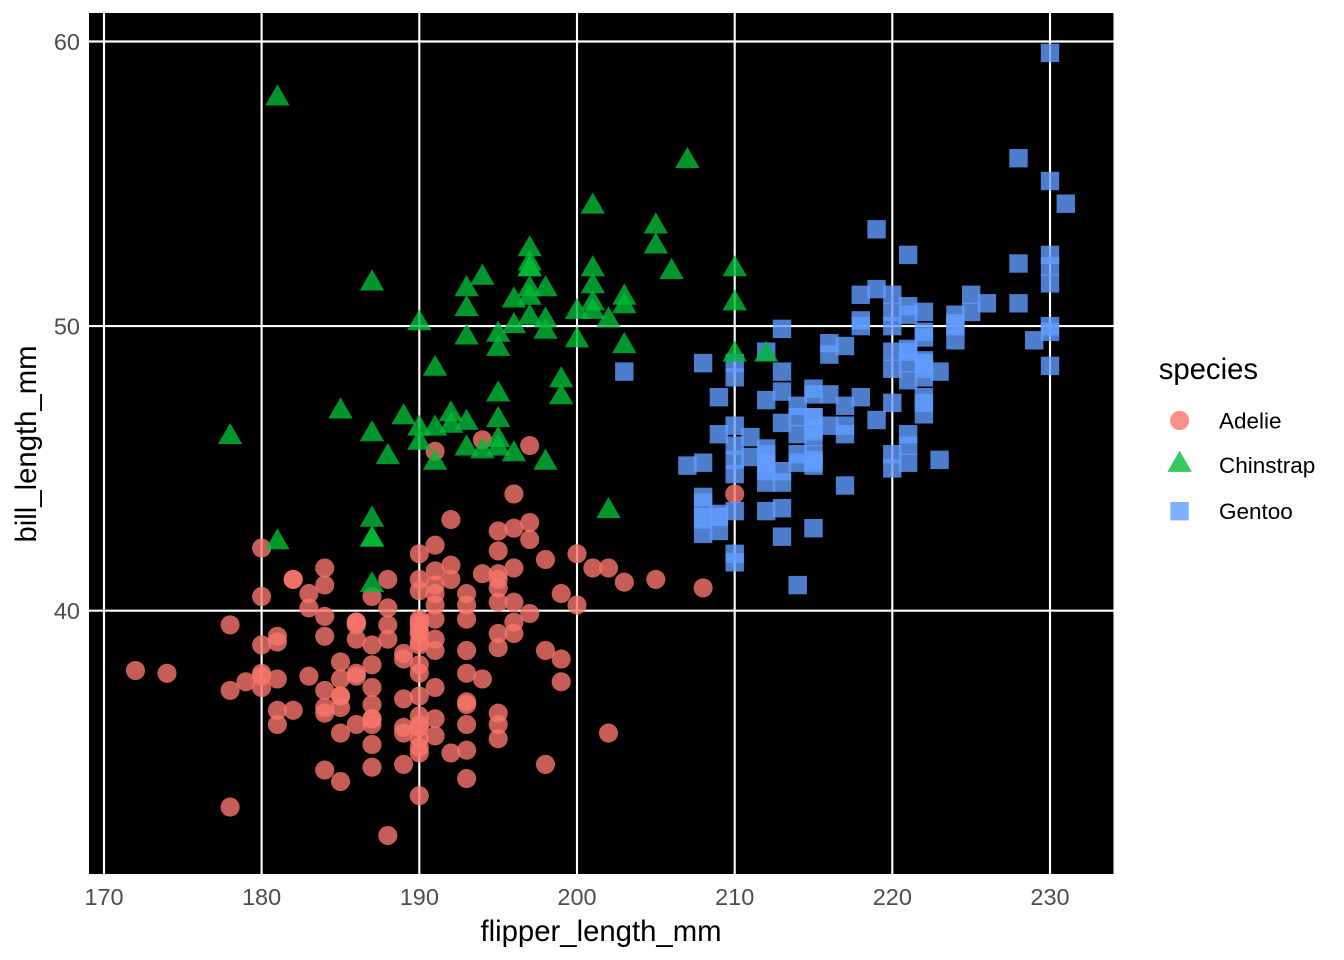  What do you see at coordinates (1049, 897) in the screenshot?
I see `svg-text: 230` at bounding box center [1049, 897].